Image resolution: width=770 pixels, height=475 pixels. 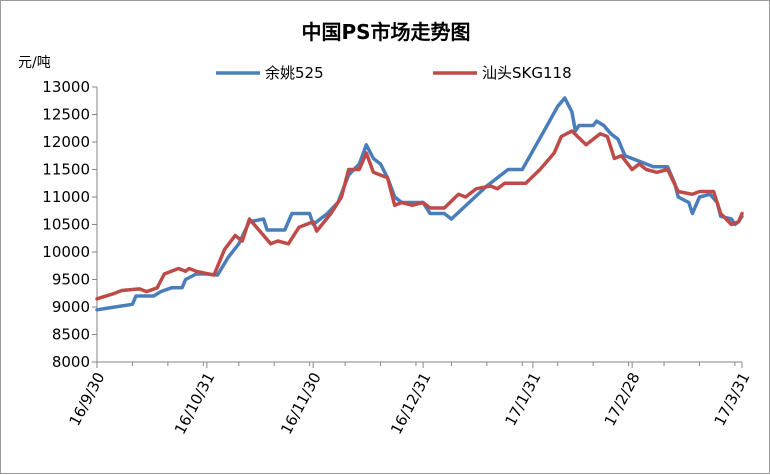 I want to click on y-tick-label: 8500, so click(x=71, y=335).